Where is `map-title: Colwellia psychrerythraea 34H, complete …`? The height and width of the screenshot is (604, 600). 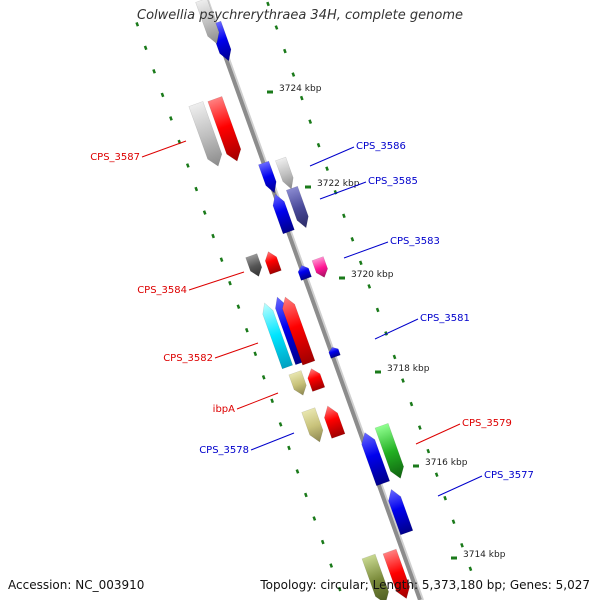
map-title: Colwellia psychrerythraea 34H, complete … is located at coordinates (300, 15).